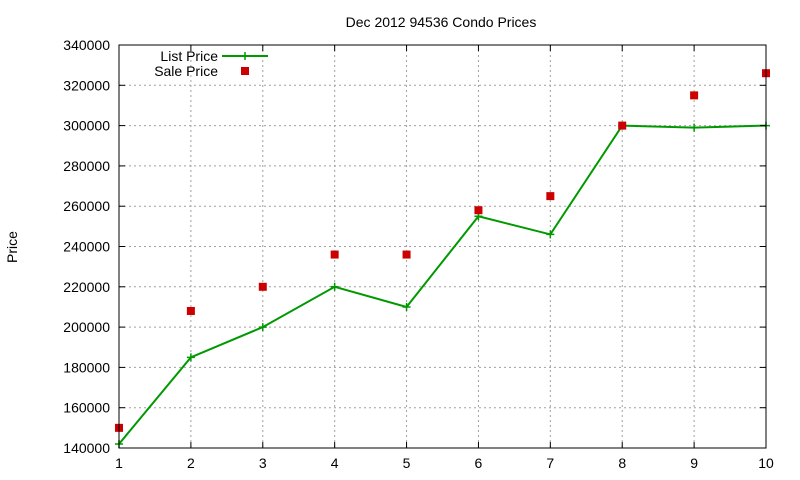  Describe the element at coordinates (86, 206) in the screenshot. I see `y-tick-label: 260000` at that location.